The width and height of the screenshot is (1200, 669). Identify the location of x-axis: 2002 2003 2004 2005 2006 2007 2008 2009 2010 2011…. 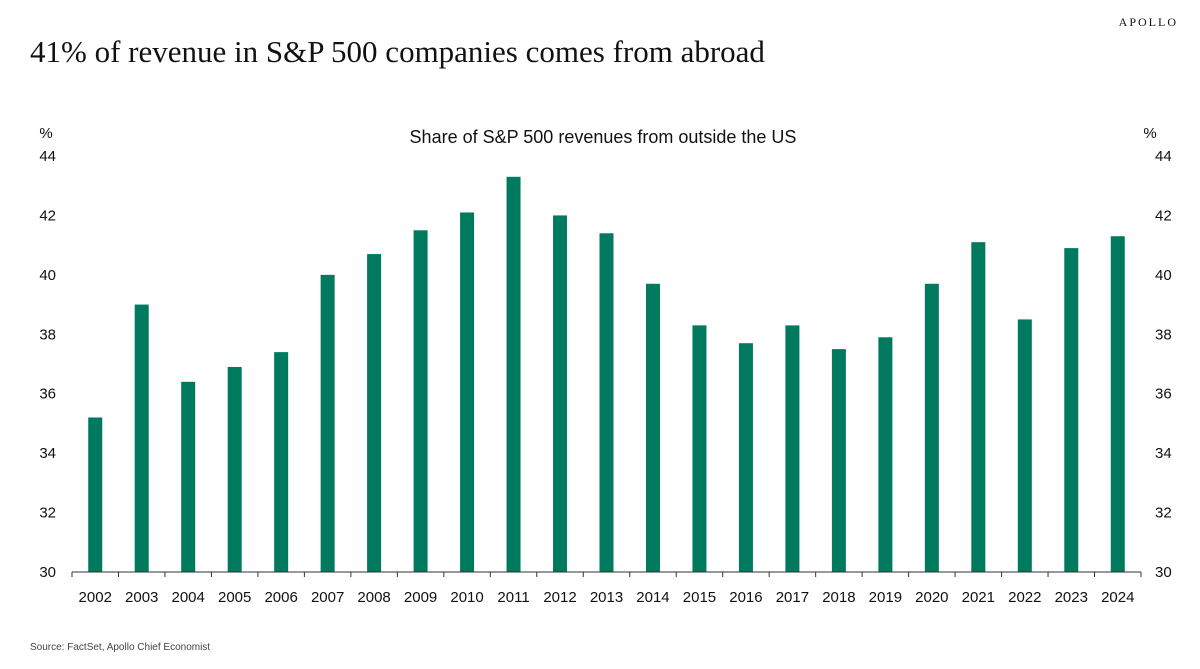
(606, 588).